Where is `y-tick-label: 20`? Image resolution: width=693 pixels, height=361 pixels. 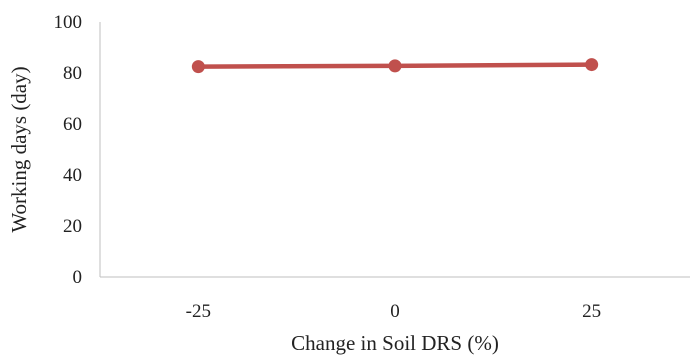
y-tick-label: 20 is located at coordinates (72, 226).